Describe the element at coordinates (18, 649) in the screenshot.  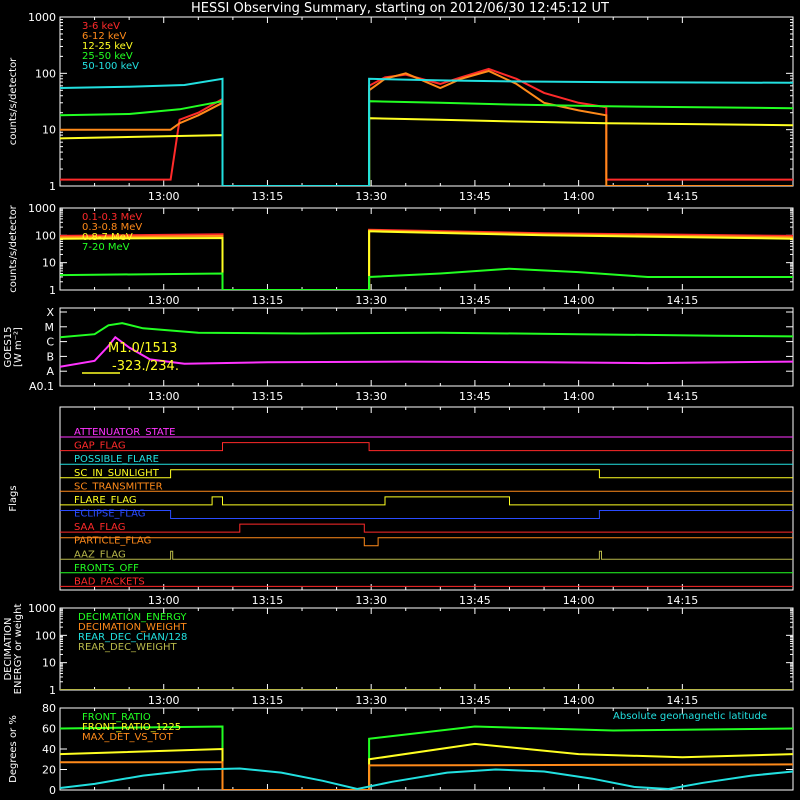
I see `y-axis-label: ENERGY or weight` at that location.